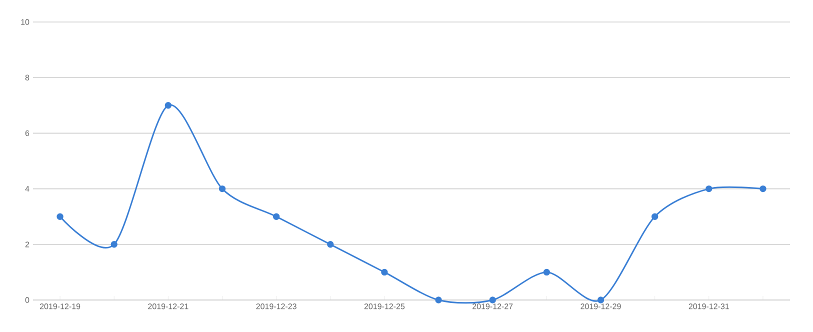 Image resolution: width=813 pixels, height=332 pixels. What do you see at coordinates (60, 307) in the screenshot?
I see `x-tick-label: 2019-12-19` at bounding box center [60, 307].